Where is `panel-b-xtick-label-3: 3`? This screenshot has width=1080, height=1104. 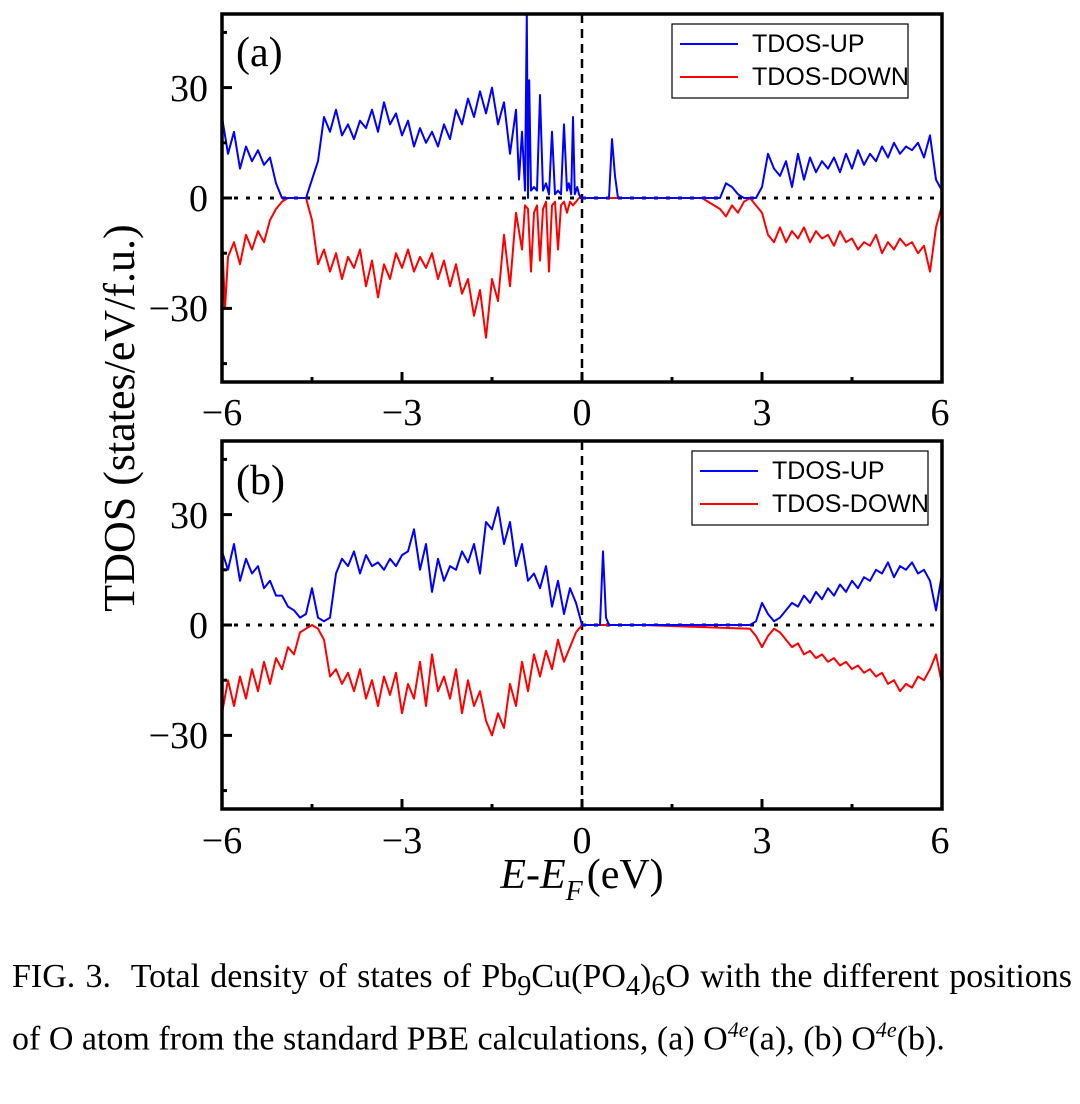
panel-b-xtick-label-3: 3 is located at coordinates (762, 841).